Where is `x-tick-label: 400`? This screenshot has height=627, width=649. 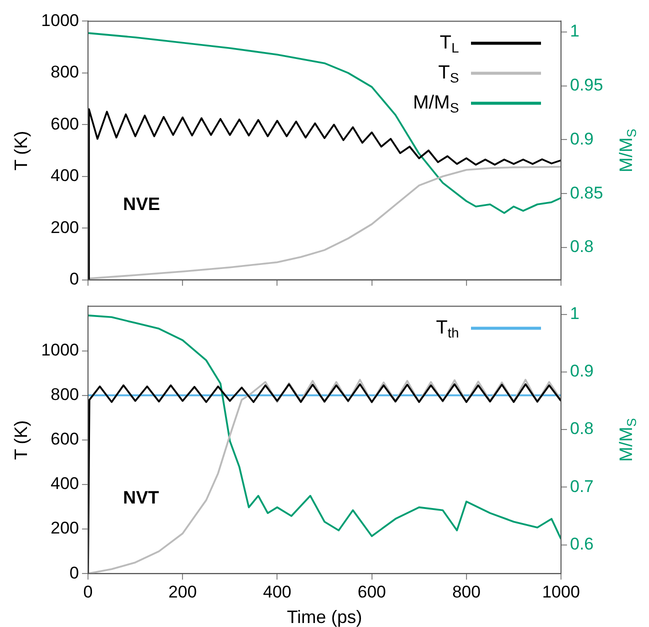
x-tick-label: 400 is located at coordinates (277, 592).